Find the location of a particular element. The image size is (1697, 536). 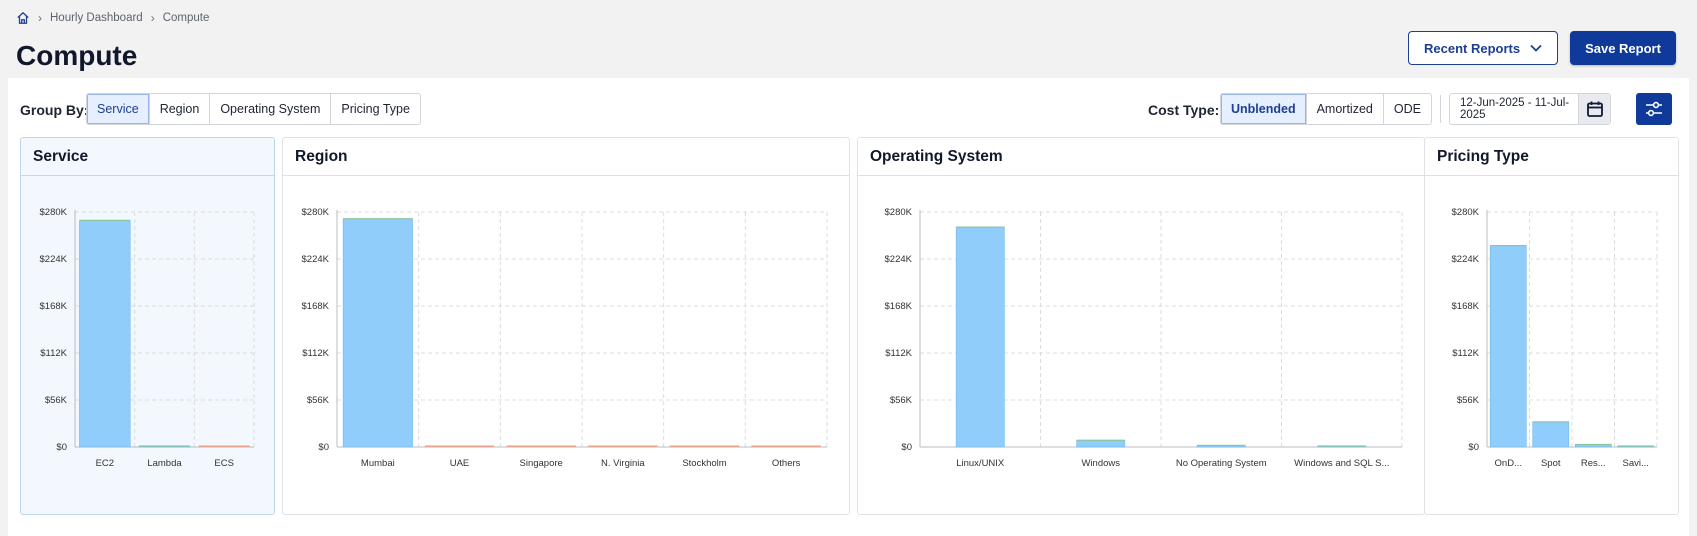

group-by-region: Region is located at coordinates (180, 109).